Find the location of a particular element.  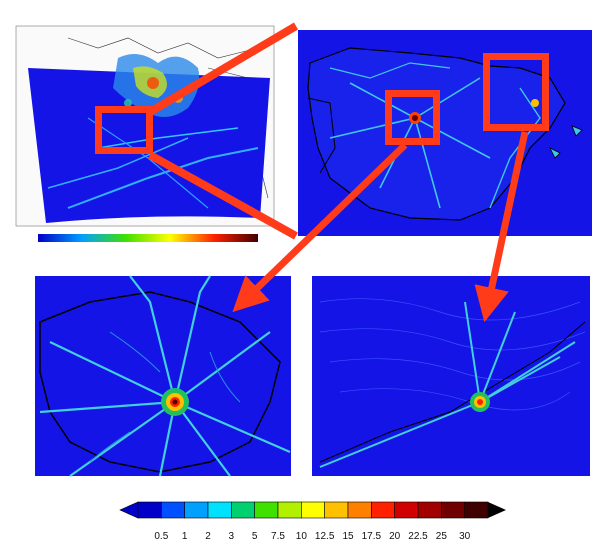

arrow-europe-to-iberia-bottom is located at coordinates (223, 195).